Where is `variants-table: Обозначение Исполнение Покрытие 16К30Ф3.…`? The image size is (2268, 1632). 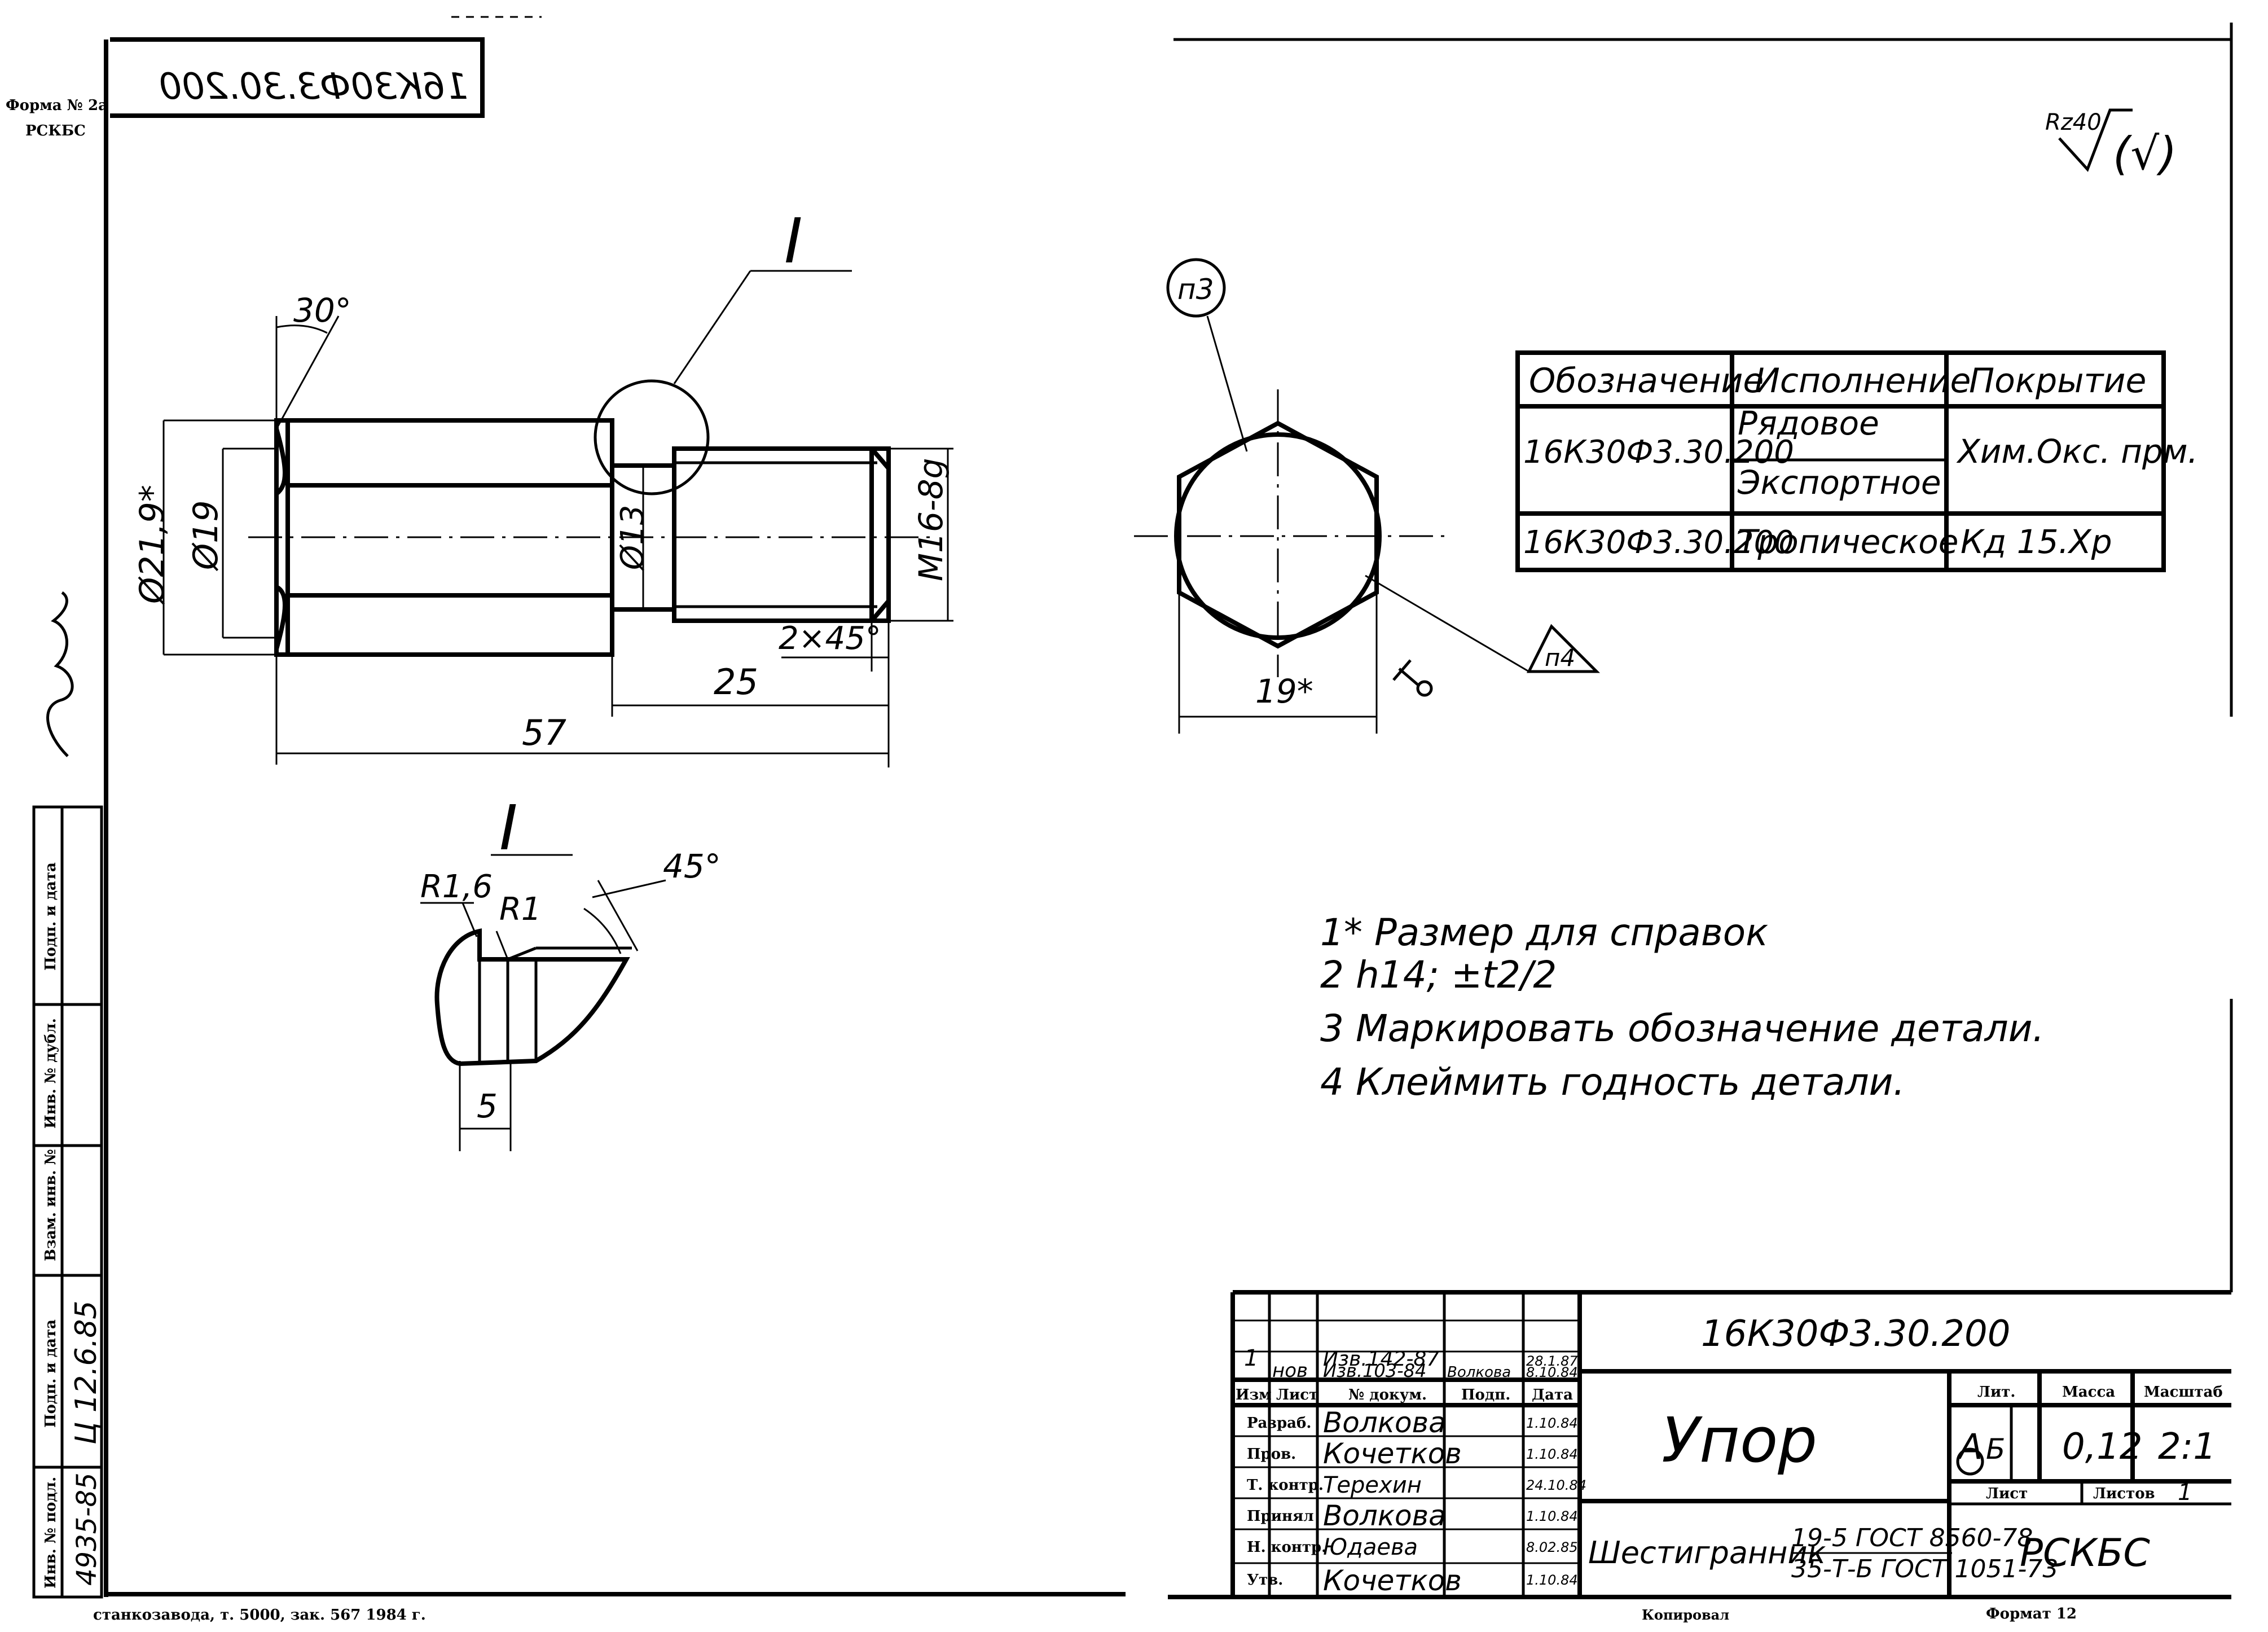
variants-table: Обозначение Исполнение Покрытие 16К30Ф3.… is located at coordinates (1857, 461).